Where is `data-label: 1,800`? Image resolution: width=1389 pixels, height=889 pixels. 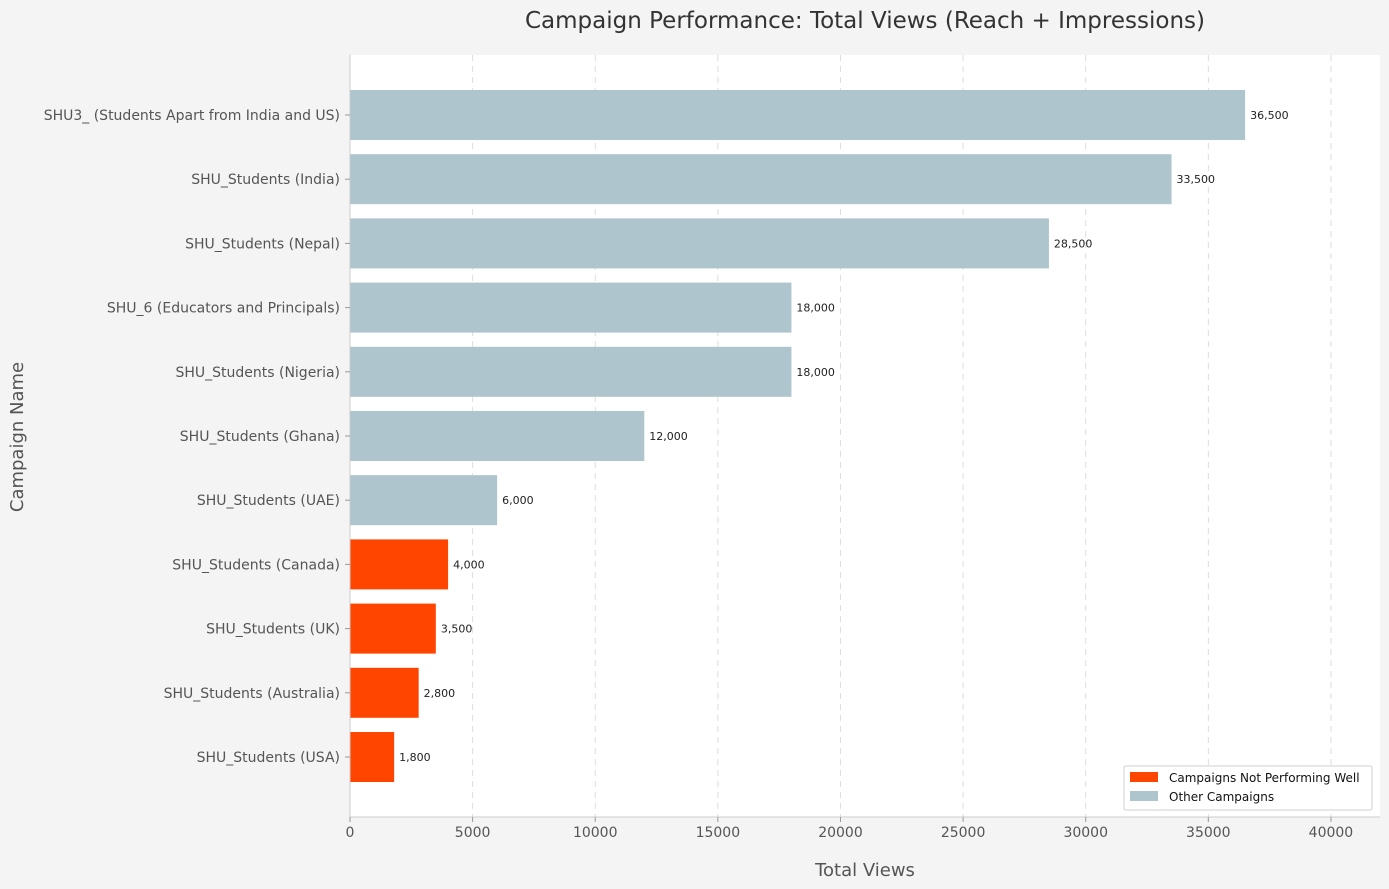
data-label: 1,800 is located at coordinates (415, 757).